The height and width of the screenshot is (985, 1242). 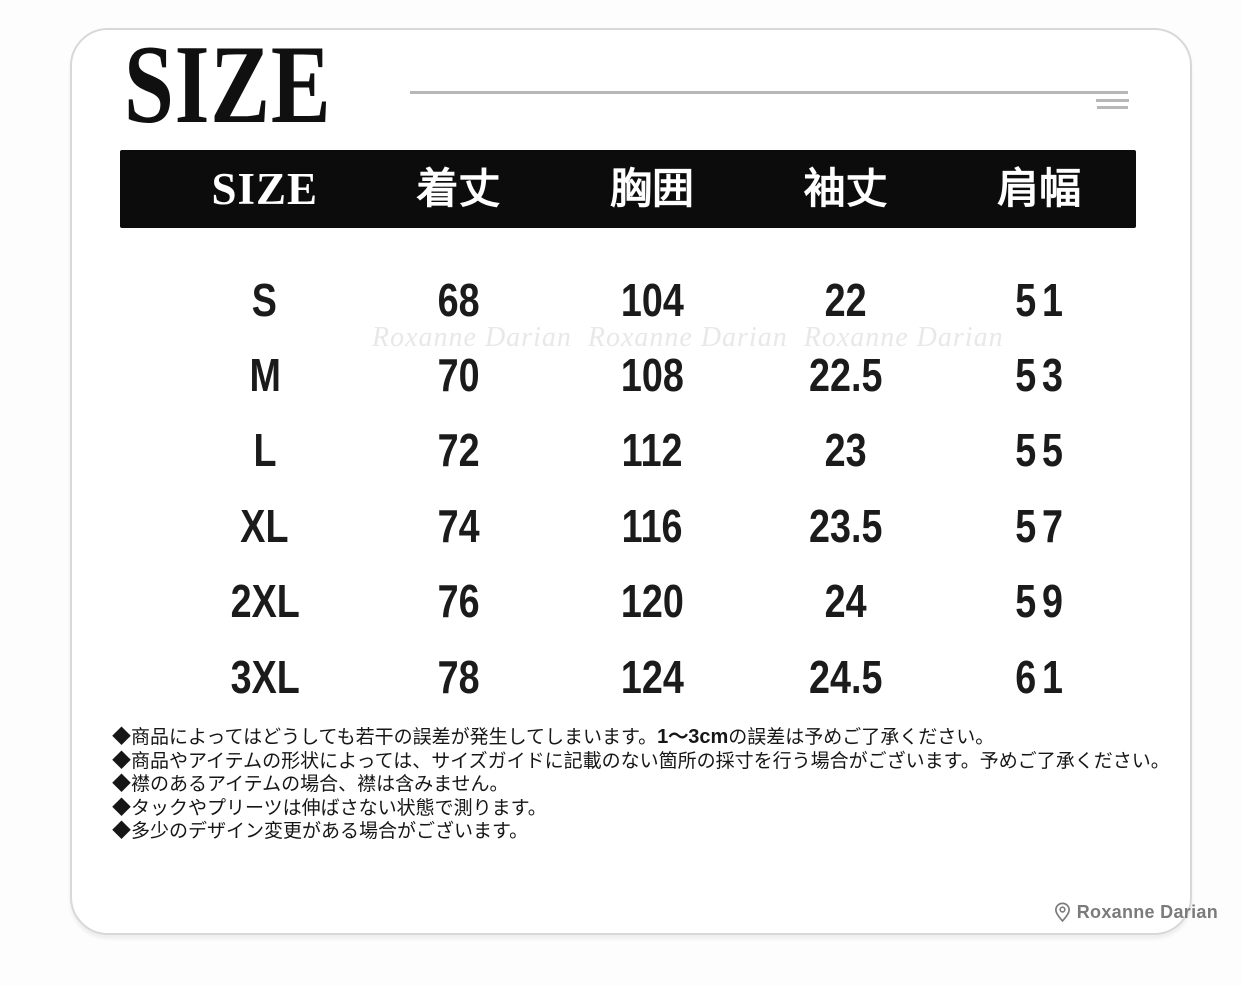 I want to click on table-row: S 68 104 22 51, so click(x=628, y=299).